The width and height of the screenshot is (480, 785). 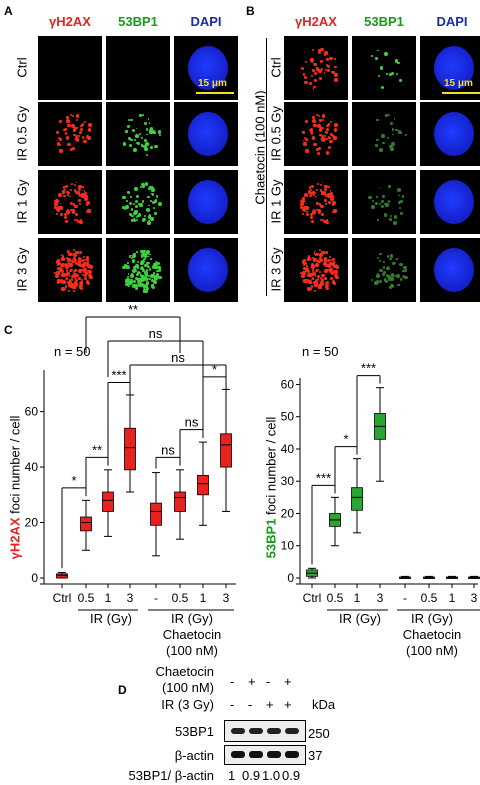 I want to click on x-tick-label: -, so click(x=405, y=598).